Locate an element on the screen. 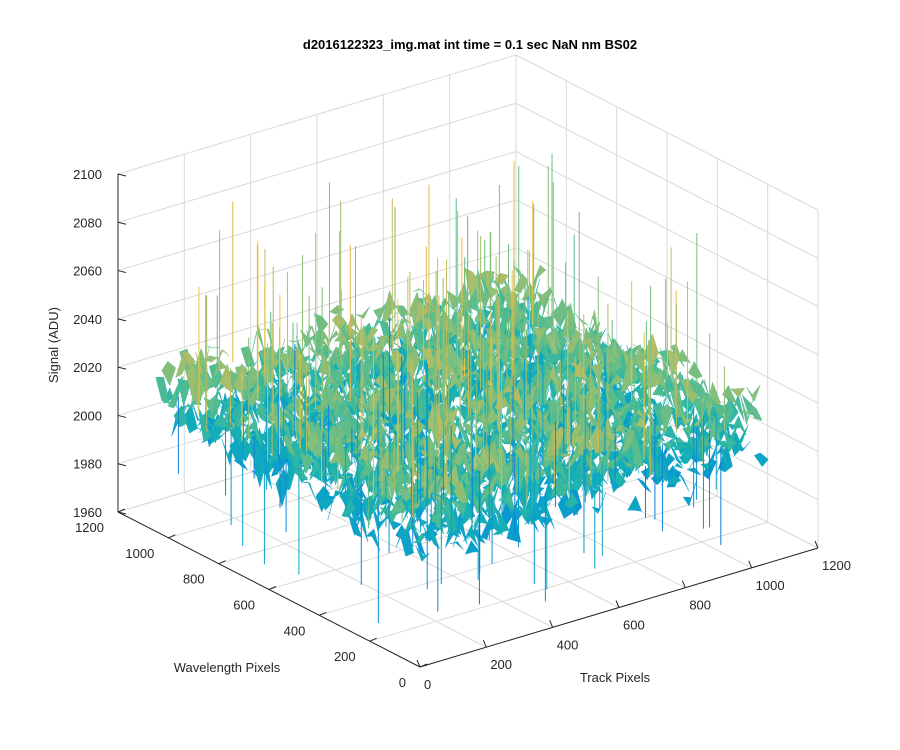 The width and height of the screenshot is (900, 750). y-tick-label: 1000 is located at coordinates (139, 553).